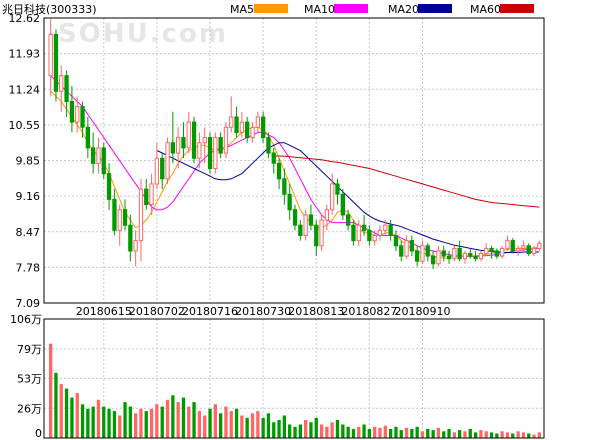  Describe the element at coordinates (435, 8) in the screenshot. I see `legend-swatch-ma20` at that location.